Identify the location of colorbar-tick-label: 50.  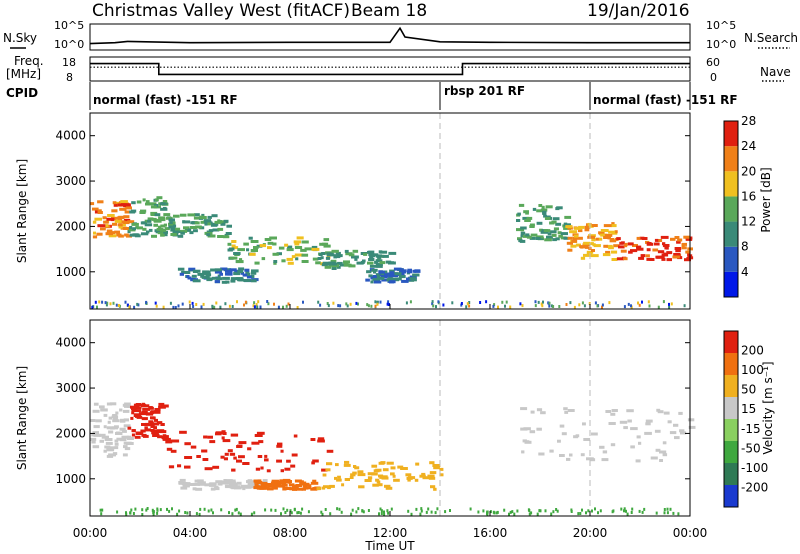
(748, 390).